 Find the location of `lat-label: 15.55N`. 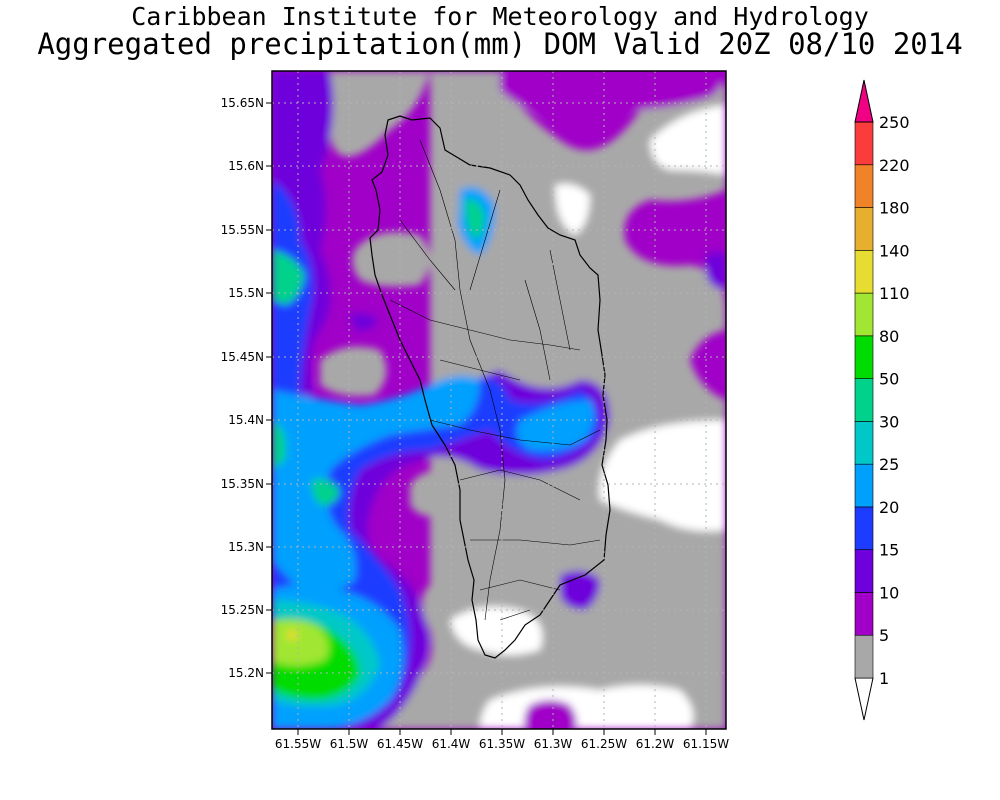

lat-label: 15.55N is located at coordinates (242, 230).